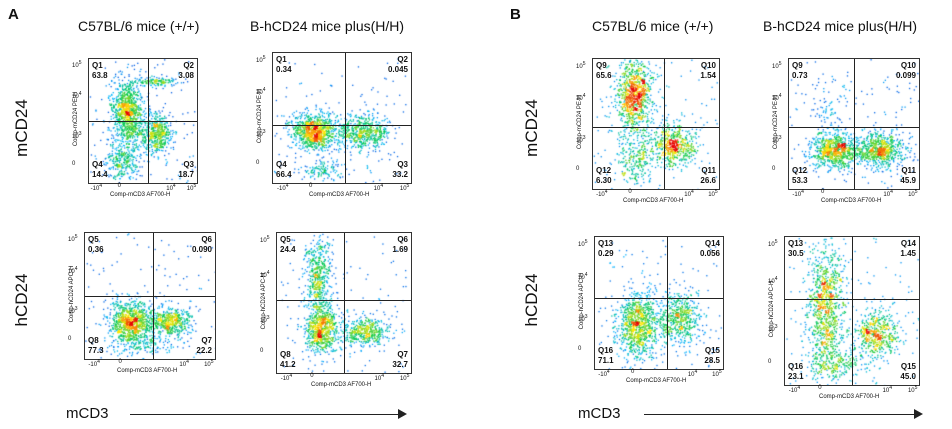 This screenshot has width=952, height=429. I want to click on quadrant-percentage: 0.099, so click(905, 75).